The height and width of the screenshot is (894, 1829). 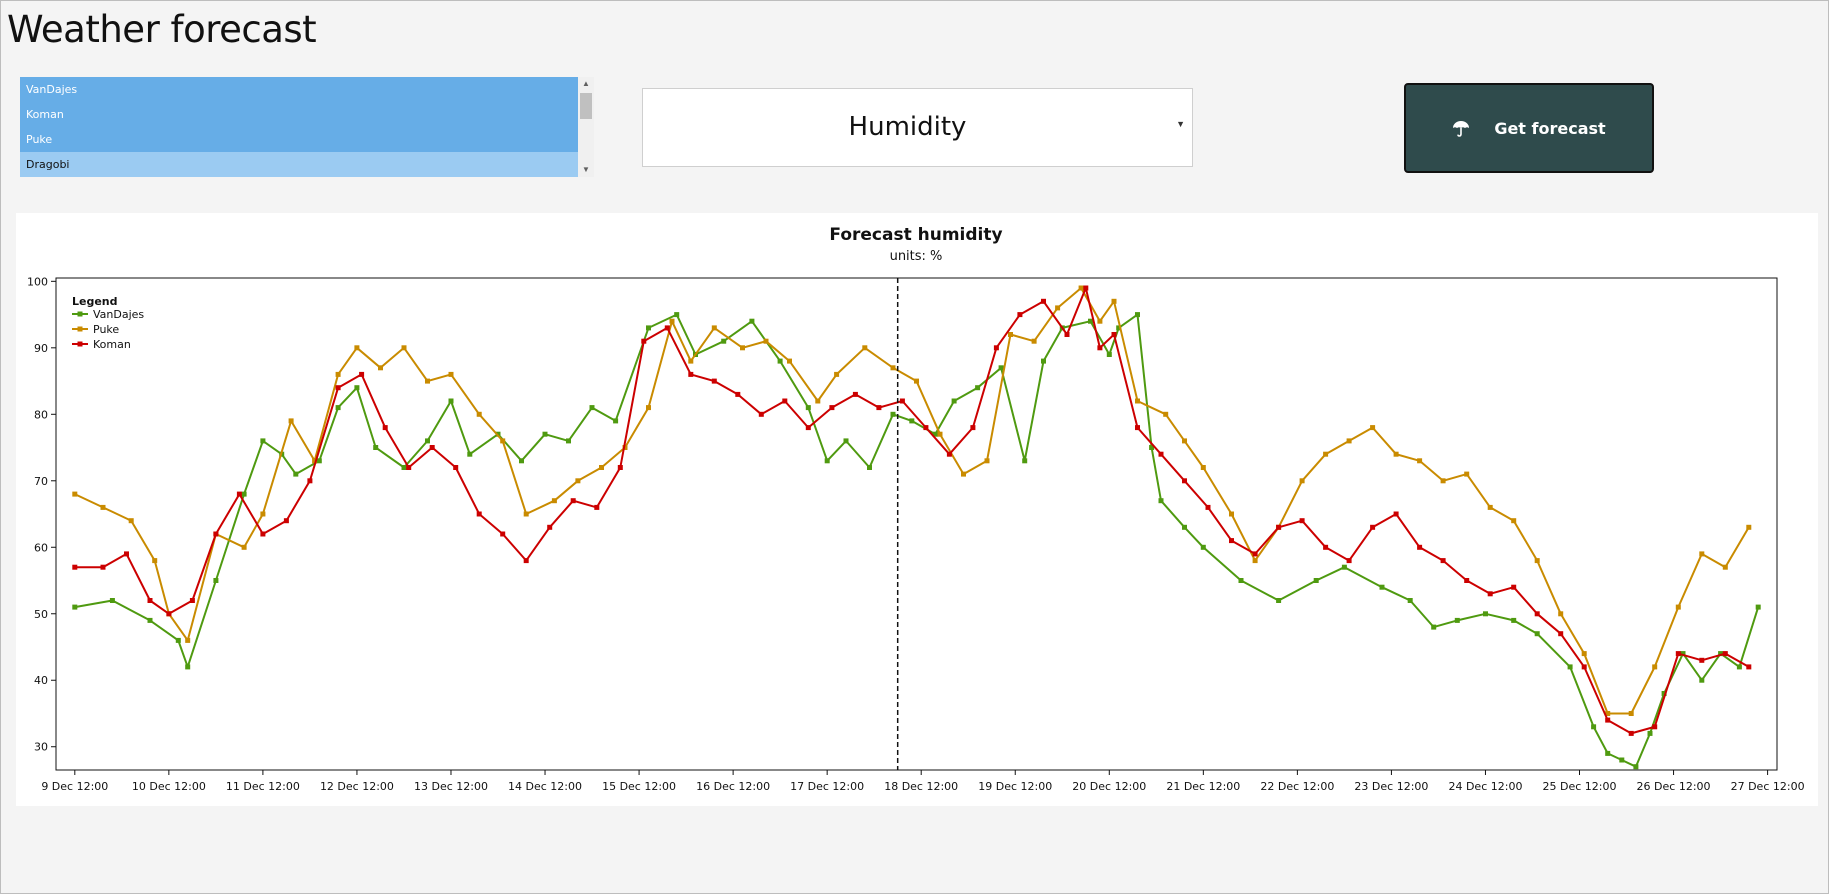 I want to click on list-scrollbar: ▲ ▼, so click(x=586, y=127).